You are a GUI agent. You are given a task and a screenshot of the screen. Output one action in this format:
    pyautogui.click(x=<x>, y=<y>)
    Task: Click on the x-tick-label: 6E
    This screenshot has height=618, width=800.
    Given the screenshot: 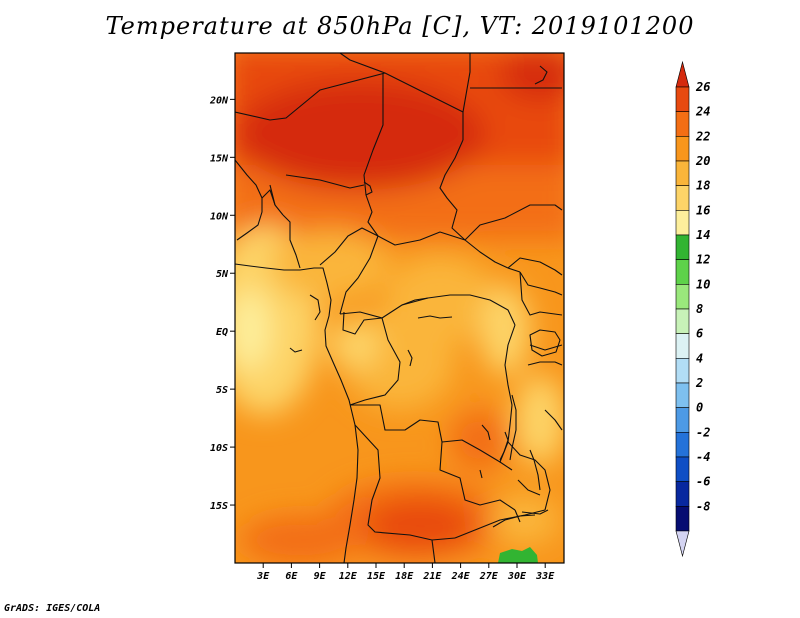 What is the action you would take?
    pyautogui.click(x=291, y=576)
    